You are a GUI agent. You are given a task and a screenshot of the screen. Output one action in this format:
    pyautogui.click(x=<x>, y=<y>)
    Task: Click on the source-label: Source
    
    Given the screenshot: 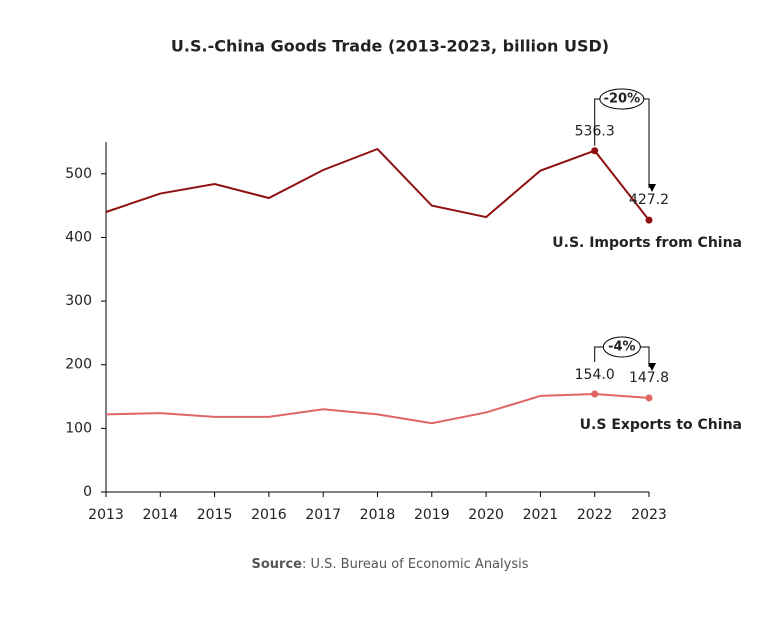 What is the action you would take?
    pyautogui.click(x=276, y=564)
    